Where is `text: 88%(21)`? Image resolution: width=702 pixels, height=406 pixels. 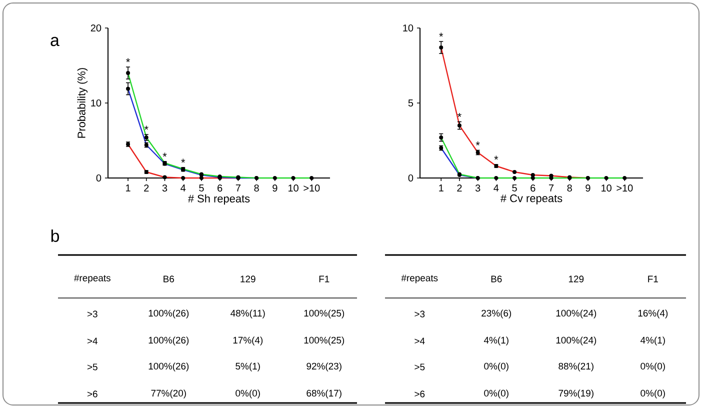 text: 88%(21) is located at coordinates (576, 367).